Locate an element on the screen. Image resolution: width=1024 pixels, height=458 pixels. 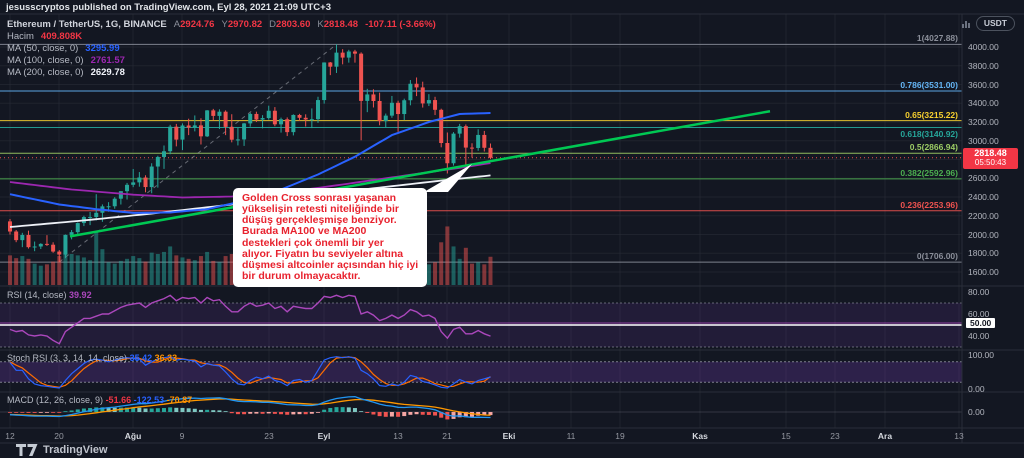
rsi-midline-label: 50.00 is located at coordinates (981, 323).